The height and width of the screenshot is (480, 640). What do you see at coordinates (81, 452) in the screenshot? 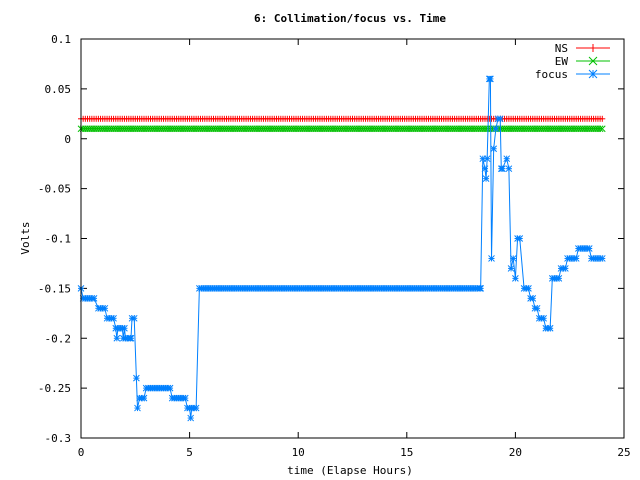
I see `x-tick-label: 0` at bounding box center [81, 452].